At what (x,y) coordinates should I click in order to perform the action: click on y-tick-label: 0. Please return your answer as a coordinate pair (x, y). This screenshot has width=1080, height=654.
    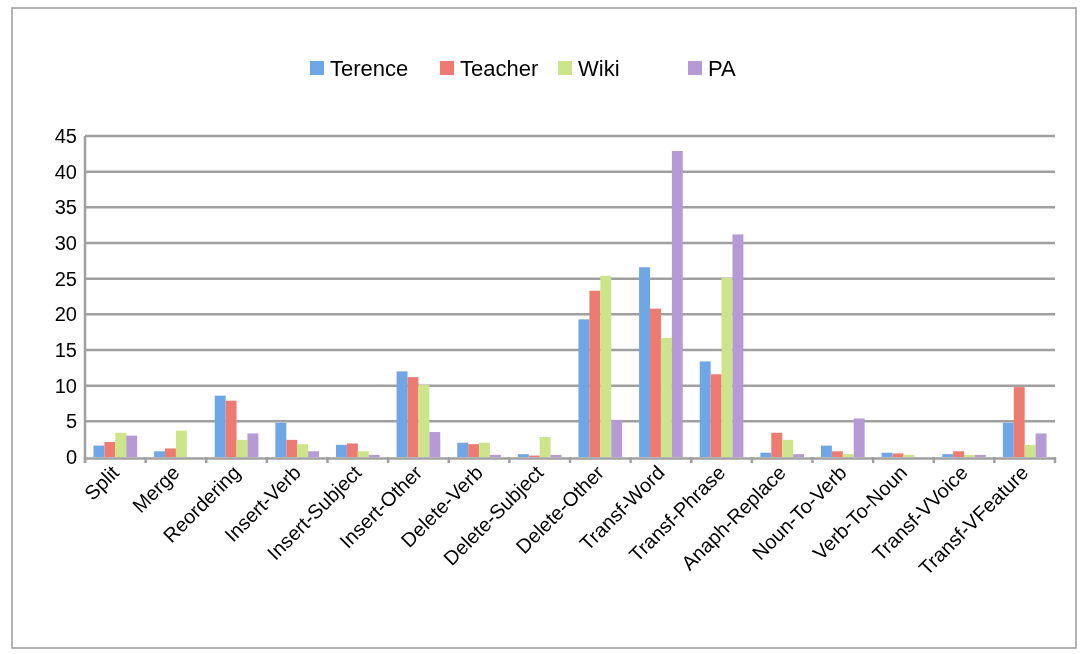
    Looking at the image, I should click on (71, 457).